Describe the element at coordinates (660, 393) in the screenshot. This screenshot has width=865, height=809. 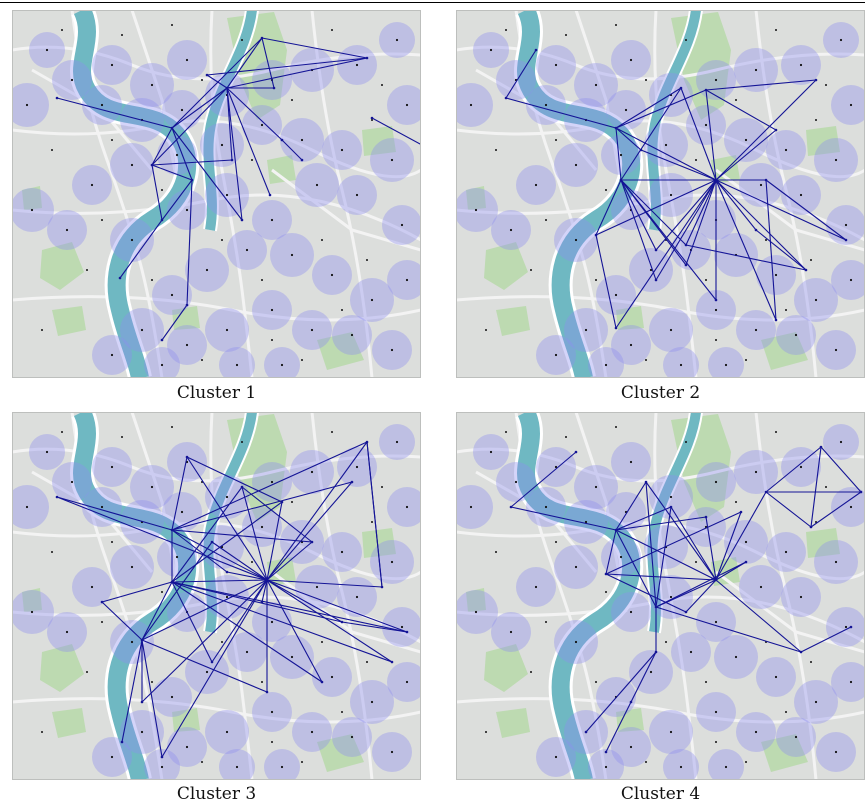
I see `caption-cluster-2: Cluster 2` at that location.